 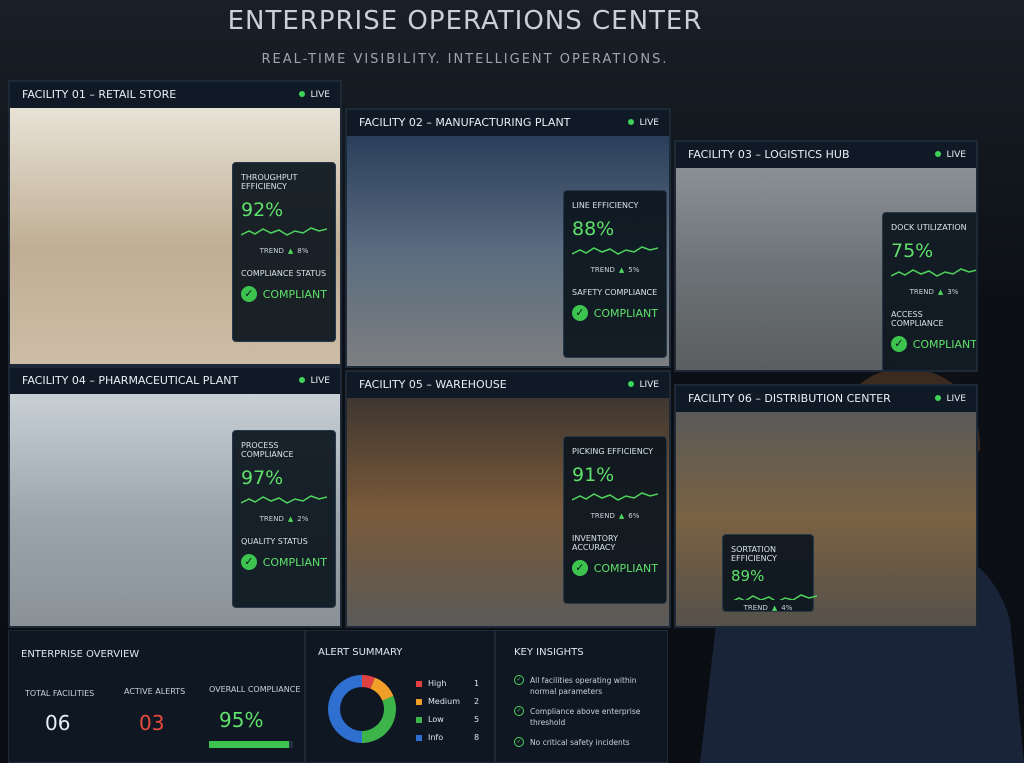 I want to click on stat-value: 95%, so click(x=241, y=720).